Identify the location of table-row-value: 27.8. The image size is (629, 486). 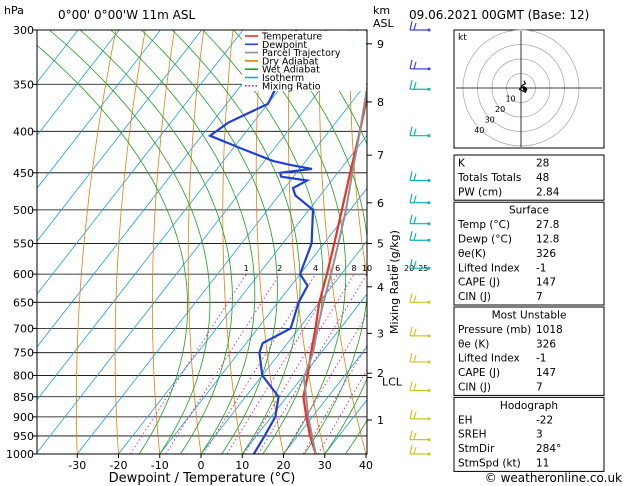
(547, 225).